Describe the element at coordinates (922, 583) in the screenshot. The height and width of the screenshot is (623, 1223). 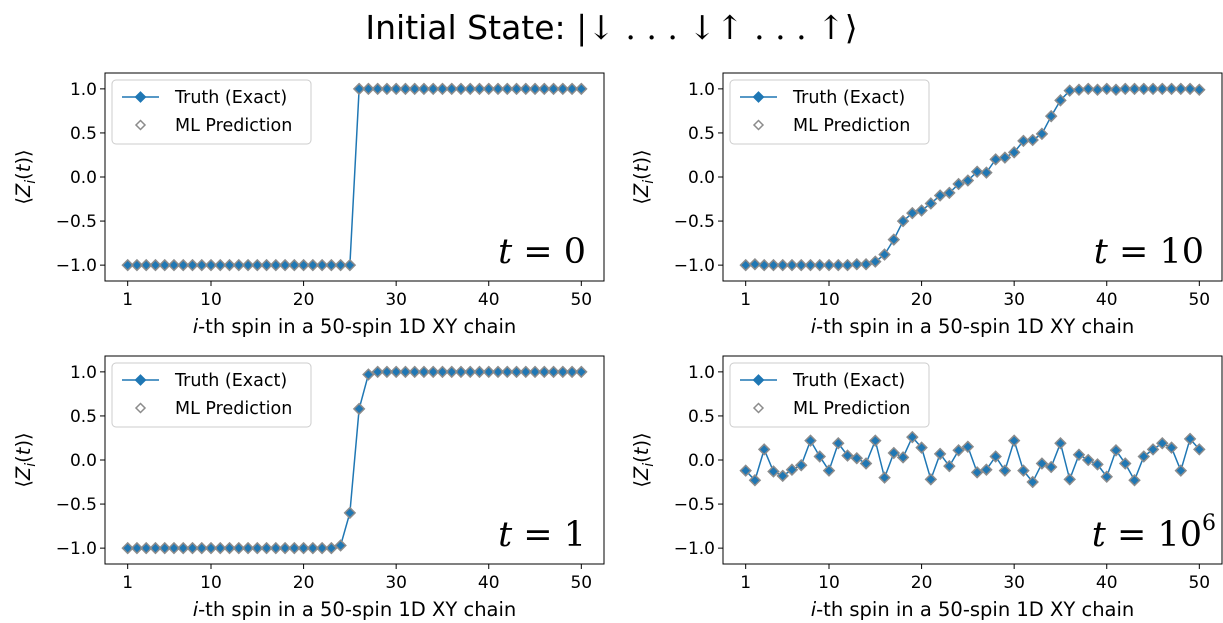
I see `x-tick-label: 20` at that location.